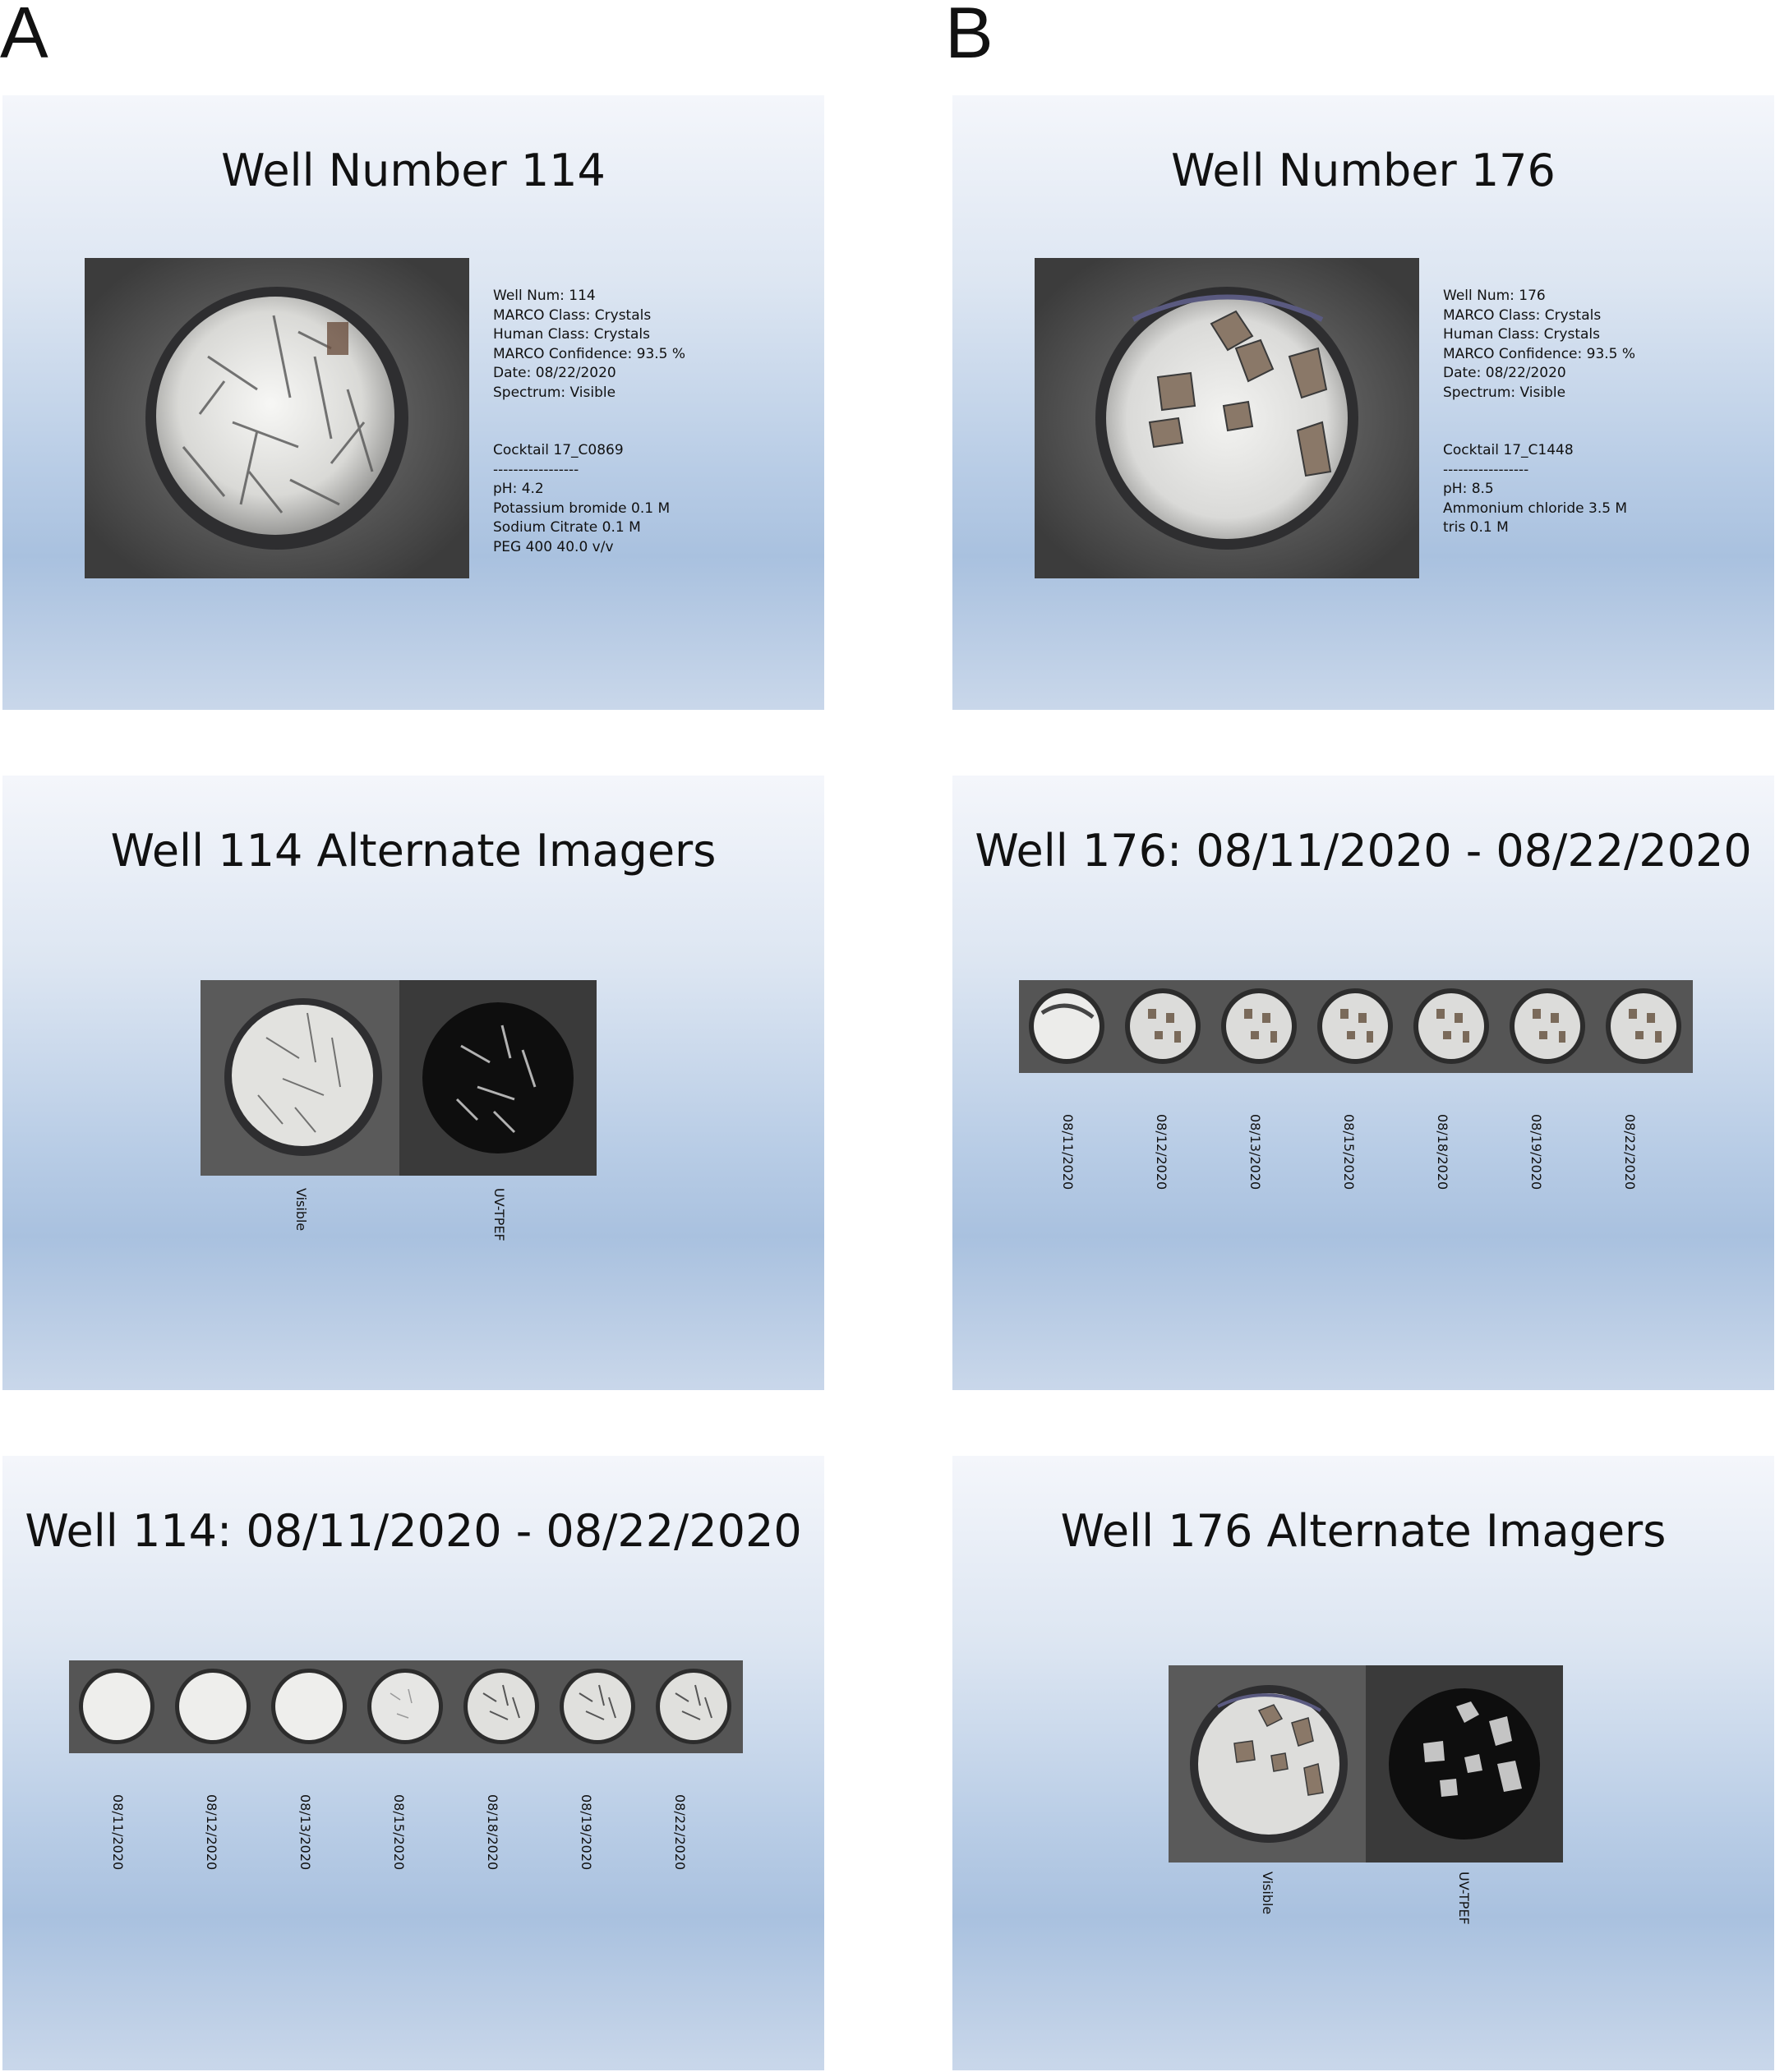 This screenshot has width=1775, height=2072. I want to click on slide-well-176-alternate-imagers: Well 176 Alternate Imagers, so click(1363, 1763).